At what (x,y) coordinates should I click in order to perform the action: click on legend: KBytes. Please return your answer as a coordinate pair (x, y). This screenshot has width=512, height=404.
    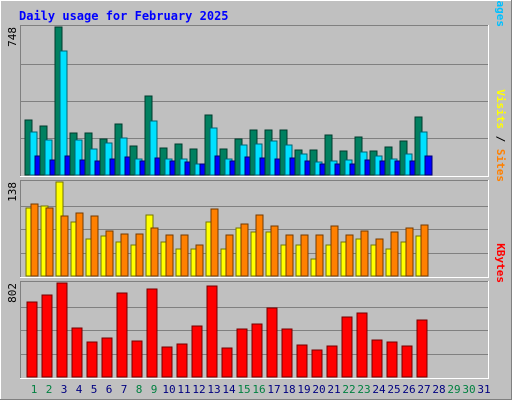
    Looking at the image, I should click on (500, 263).